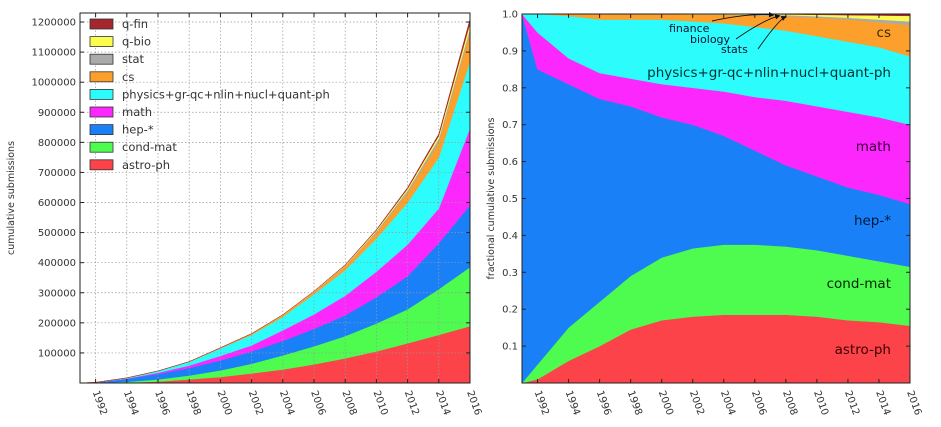 This screenshot has height=427, width=941. What do you see at coordinates (146, 165) in the screenshot?
I see `legend-label-astro-ph: astro-ph` at bounding box center [146, 165].